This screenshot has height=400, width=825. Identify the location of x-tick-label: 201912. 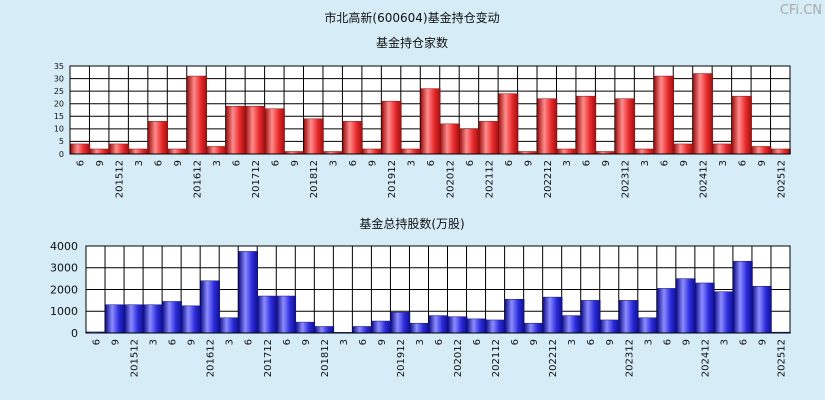
(392, 179).